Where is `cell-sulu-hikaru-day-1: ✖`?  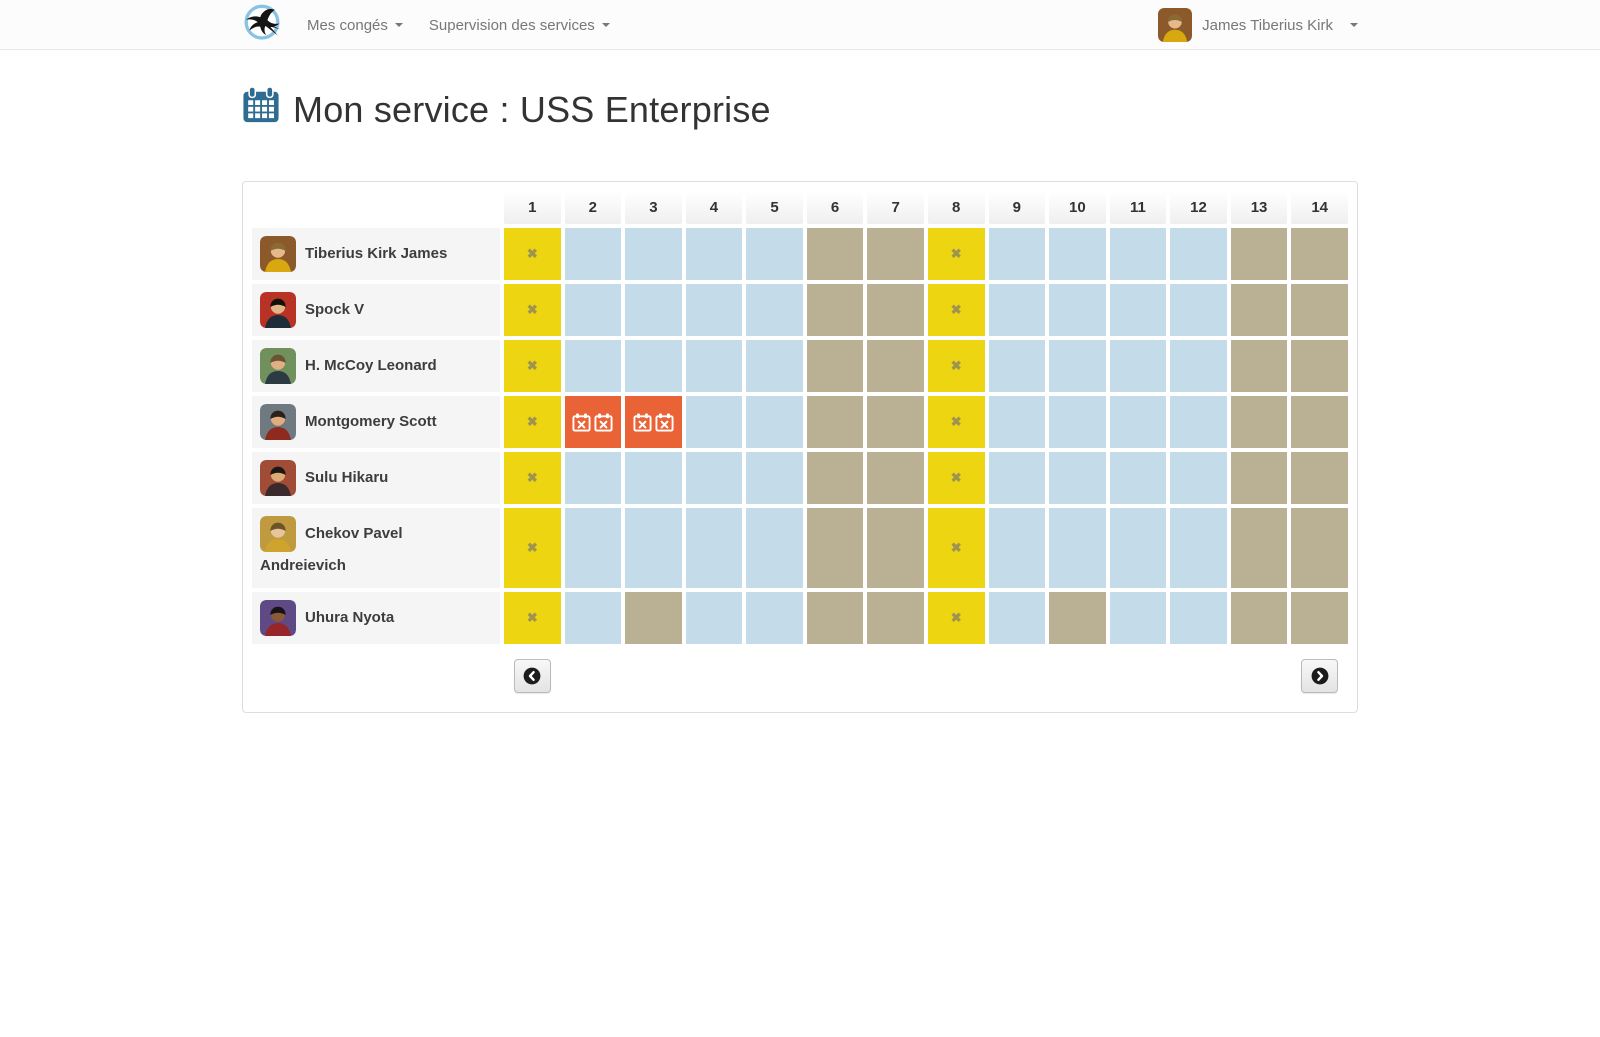
cell-sulu-hikaru-day-1: ✖ is located at coordinates (532, 478).